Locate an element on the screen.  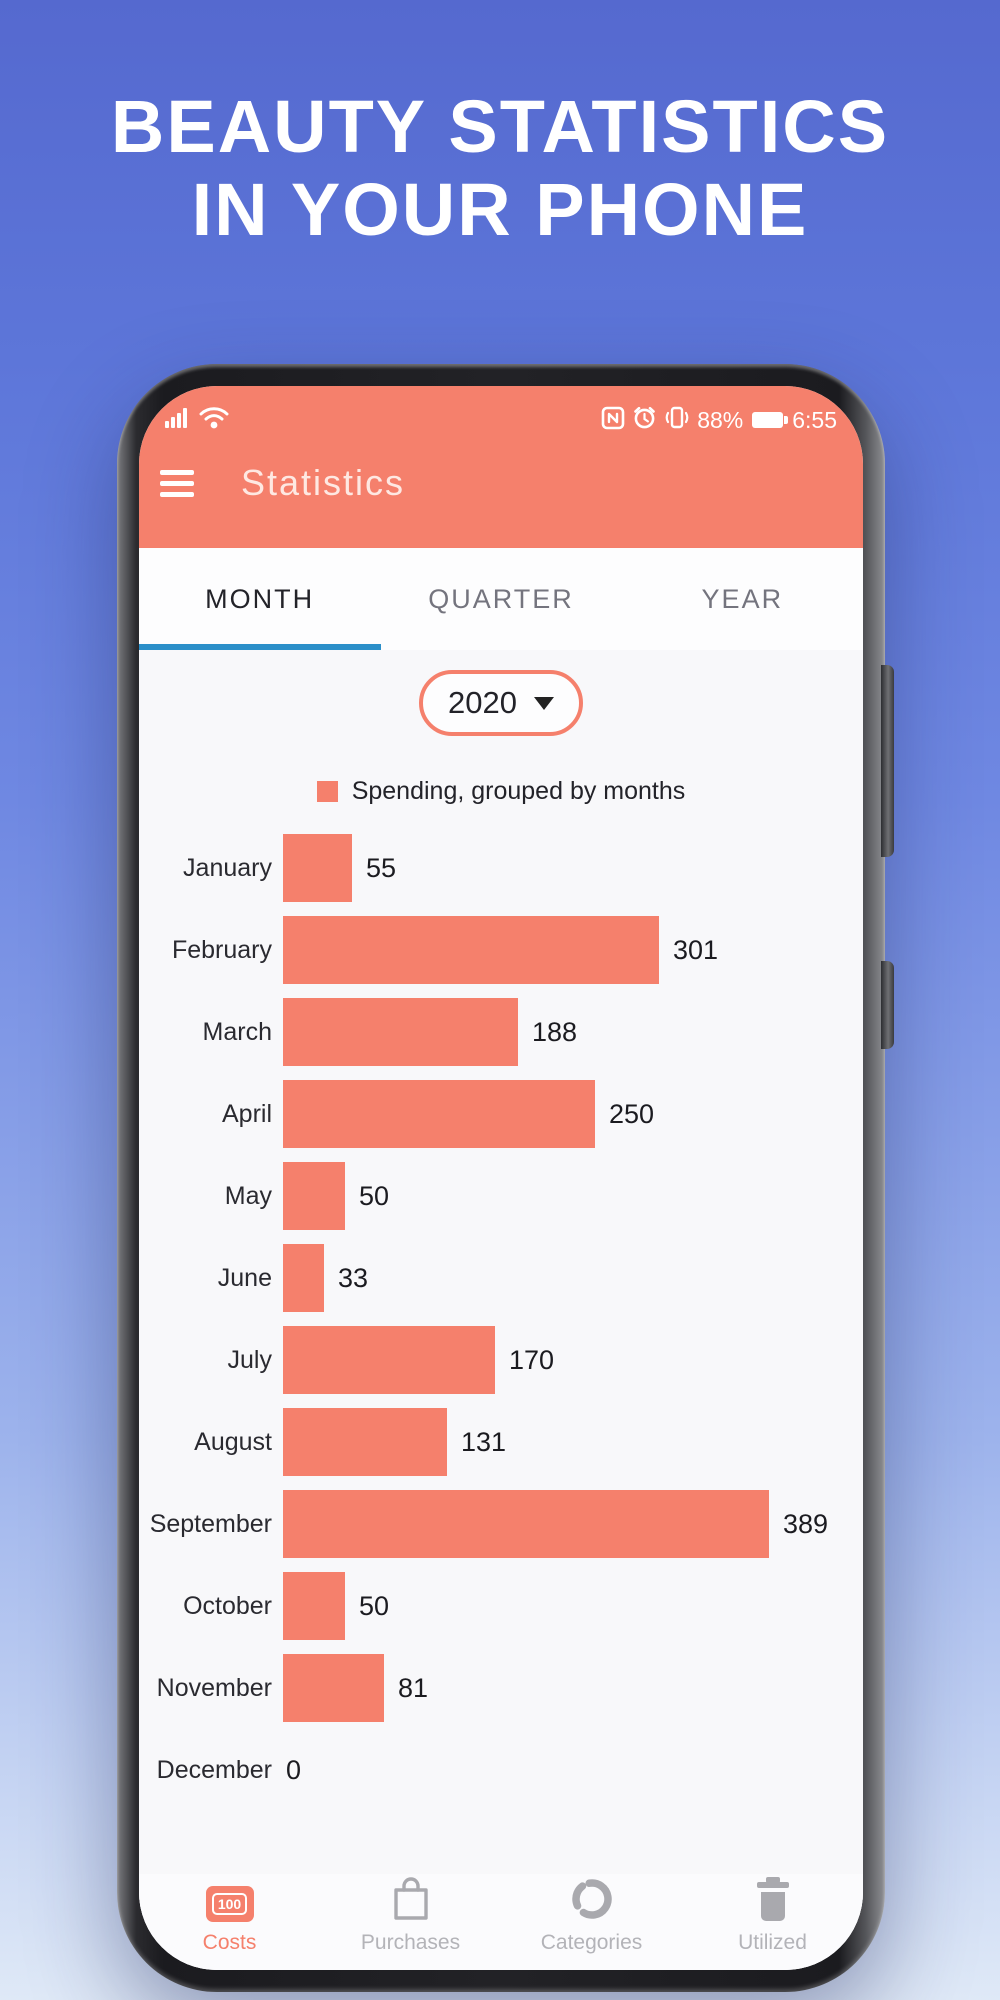
period-tabs: MONTH QUARTER YEAR is located at coordinates (501, 600).